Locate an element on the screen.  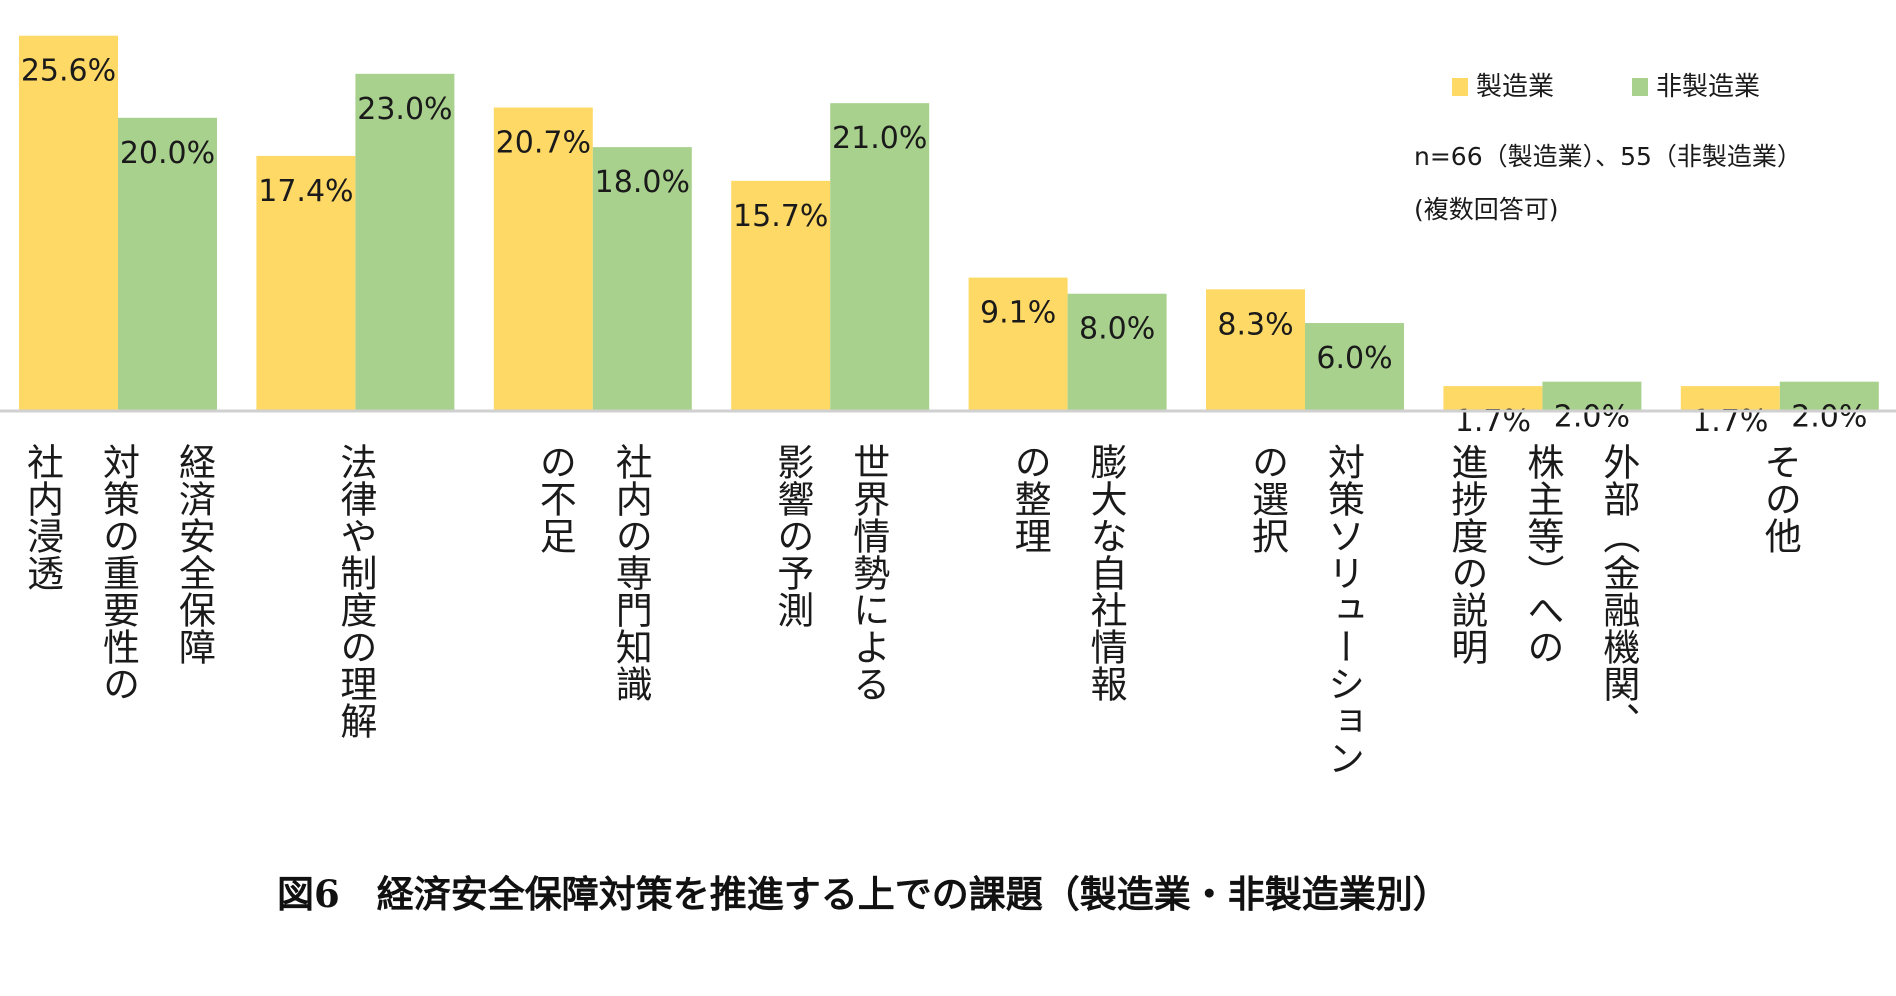
bar-value-label-manufacturing-1: 17.4% is located at coordinates (305, 191).